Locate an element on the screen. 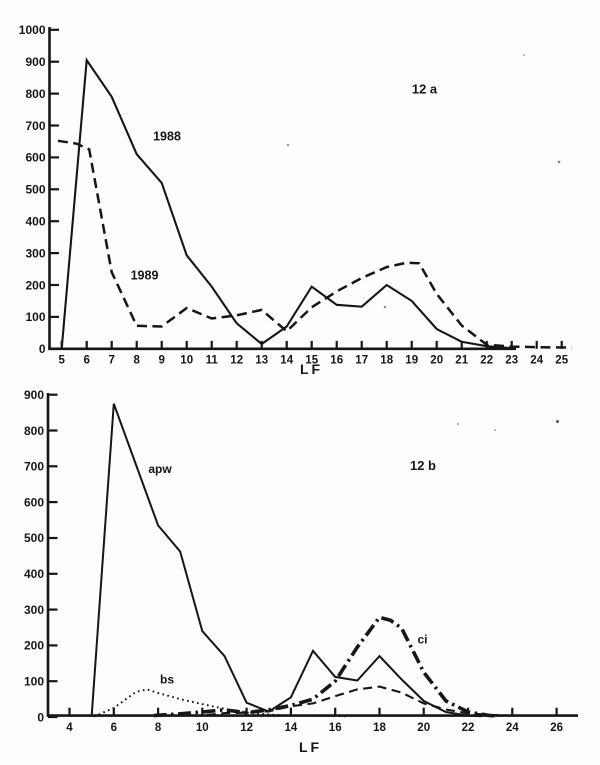  svg-text: 12 b is located at coordinates (423, 465).